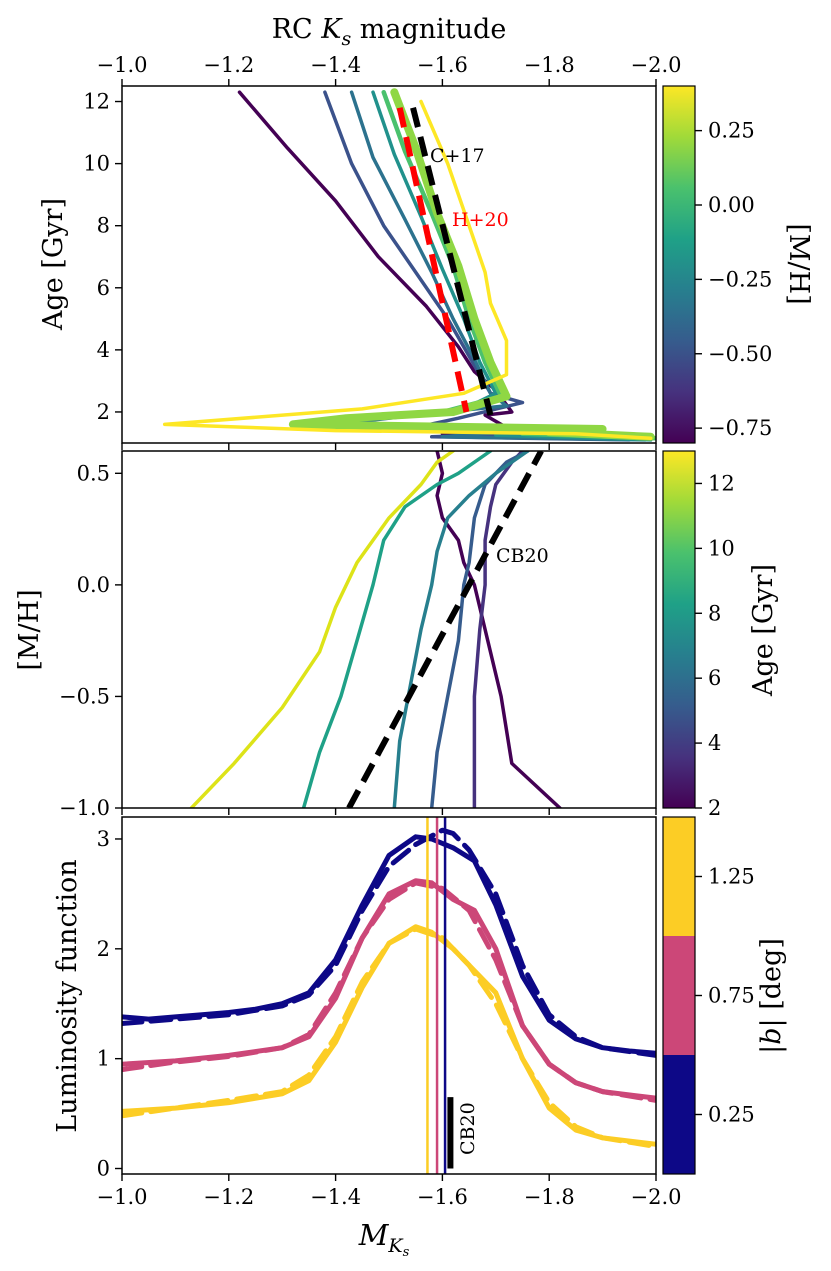  What do you see at coordinates (346, 39) in the screenshot?
I see `top-x-axis-title-sub: s` at bounding box center [346, 39].